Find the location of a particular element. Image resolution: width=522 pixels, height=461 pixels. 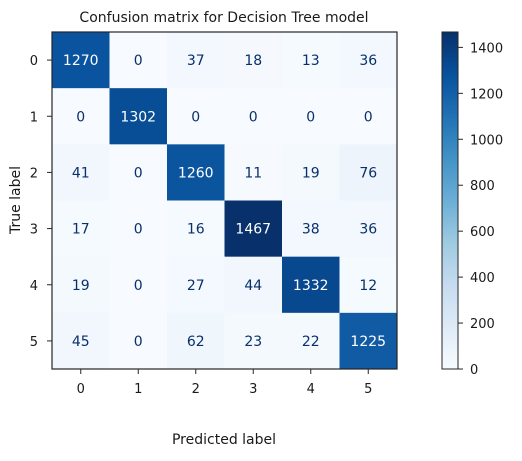

heatmap-cell-r2-c1 is located at coordinates (138, 172).